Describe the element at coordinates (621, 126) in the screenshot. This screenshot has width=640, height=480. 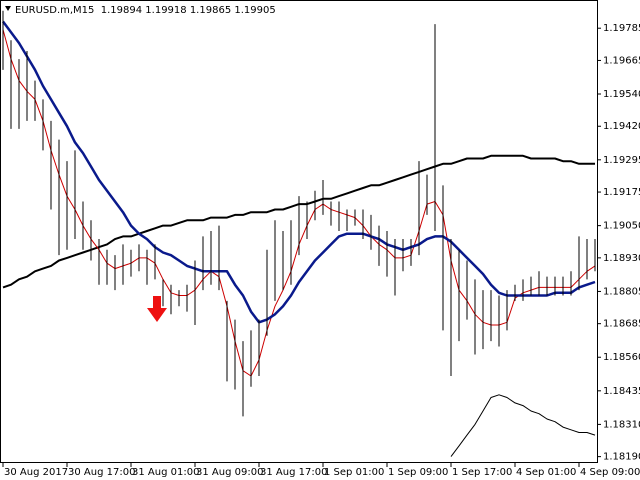
I see `y-tick-label: 1.19420` at that location.